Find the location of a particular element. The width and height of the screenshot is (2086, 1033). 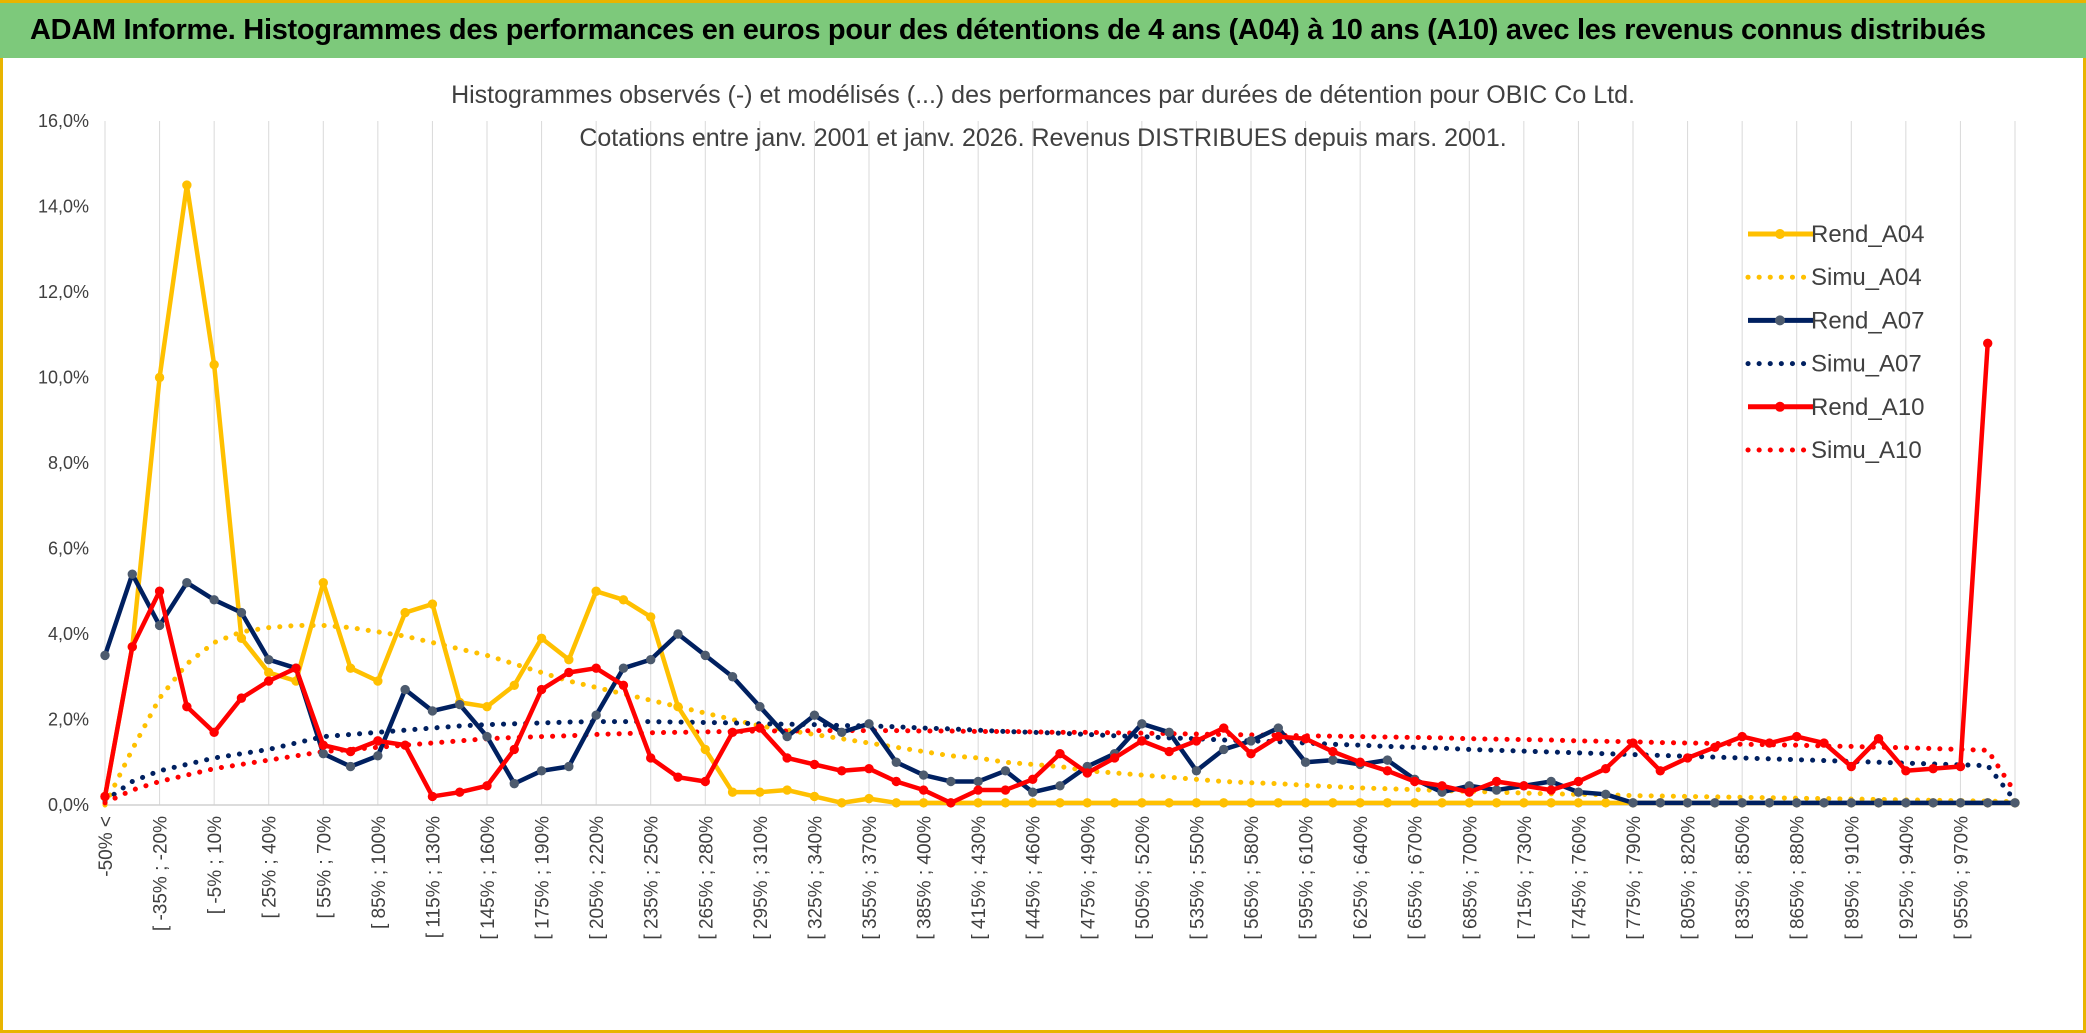

x-tick-label: [ 115% ; 130% is located at coordinates (433, 877).